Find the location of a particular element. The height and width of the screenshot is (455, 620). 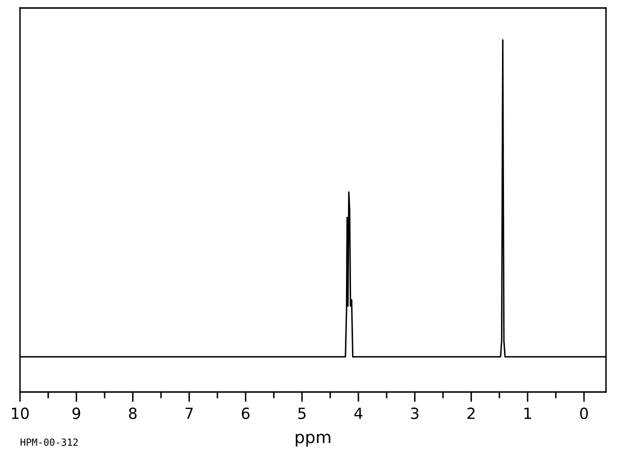

x-tick-label: 1 is located at coordinates (528, 413).